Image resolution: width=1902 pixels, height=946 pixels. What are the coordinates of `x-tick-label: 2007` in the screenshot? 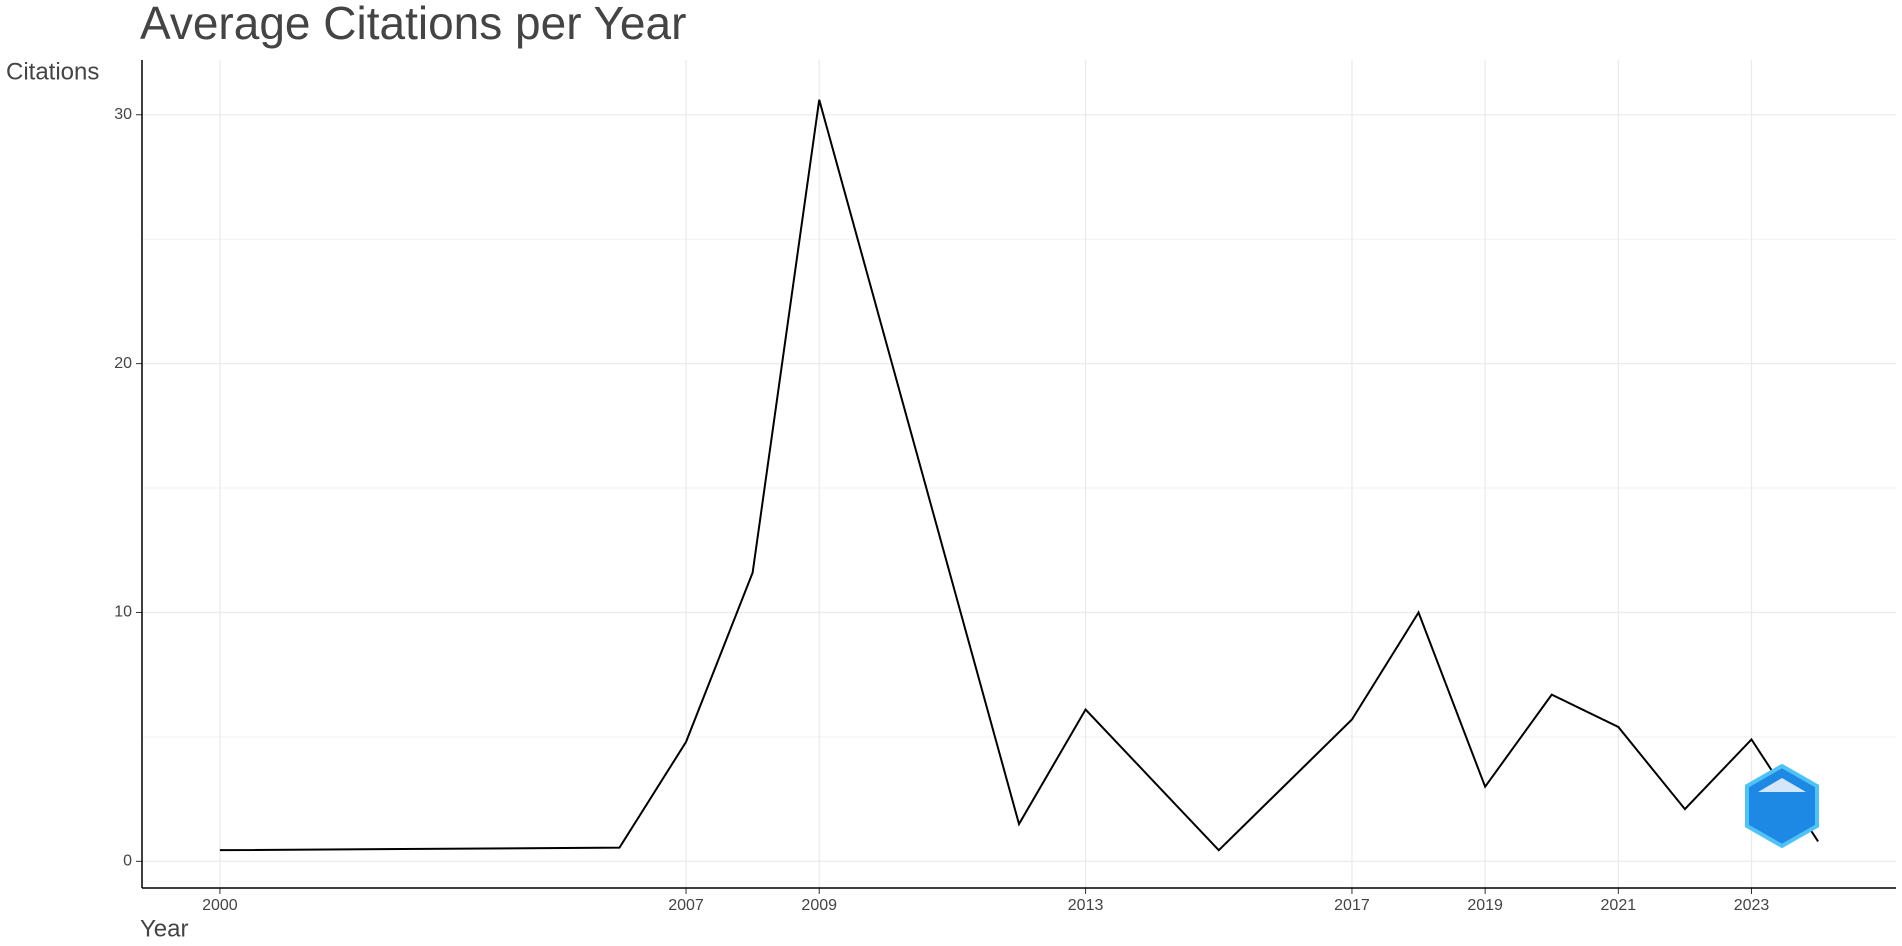 It's located at (686, 905).